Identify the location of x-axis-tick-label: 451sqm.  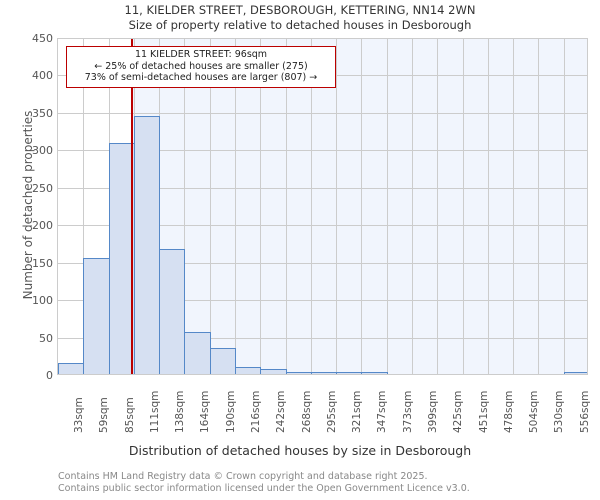
(483, 411).